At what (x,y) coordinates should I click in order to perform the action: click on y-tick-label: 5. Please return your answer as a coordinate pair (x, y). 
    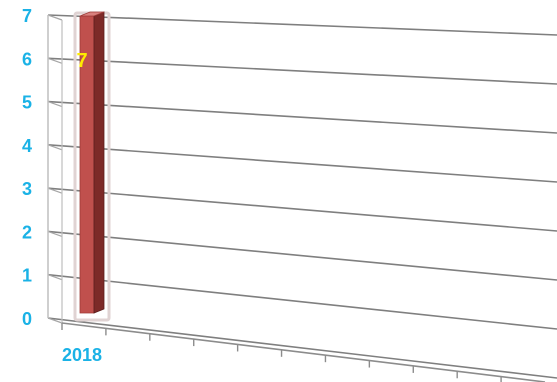
    Looking at the image, I should click on (27, 103).